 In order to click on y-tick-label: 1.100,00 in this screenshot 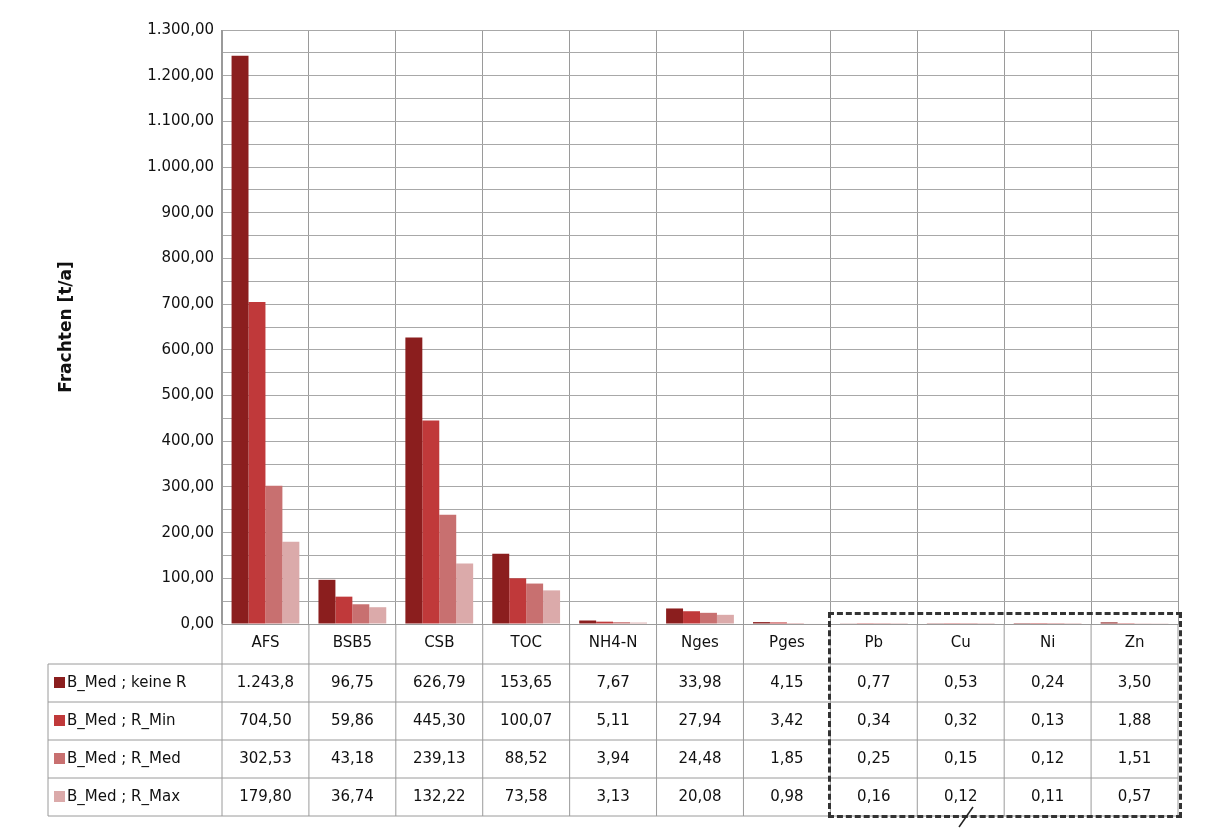, I will do `click(180, 120)`.